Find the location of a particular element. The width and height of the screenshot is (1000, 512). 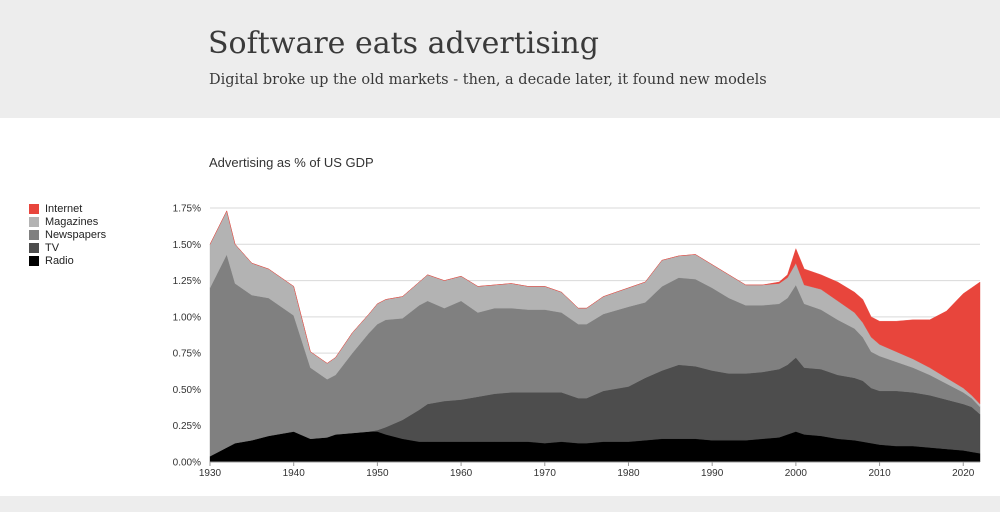

chart-legend: Internet Magazines Newspapers TV Radio is located at coordinates (67, 234).